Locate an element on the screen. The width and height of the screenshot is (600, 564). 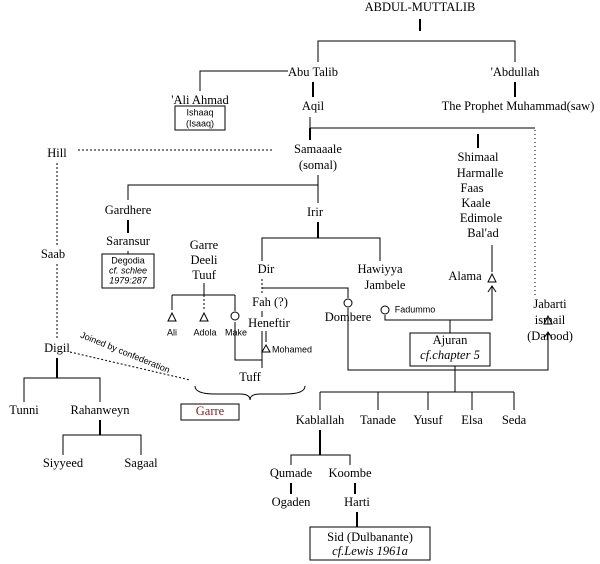
node-label: Ogaden is located at coordinates (292, 502).